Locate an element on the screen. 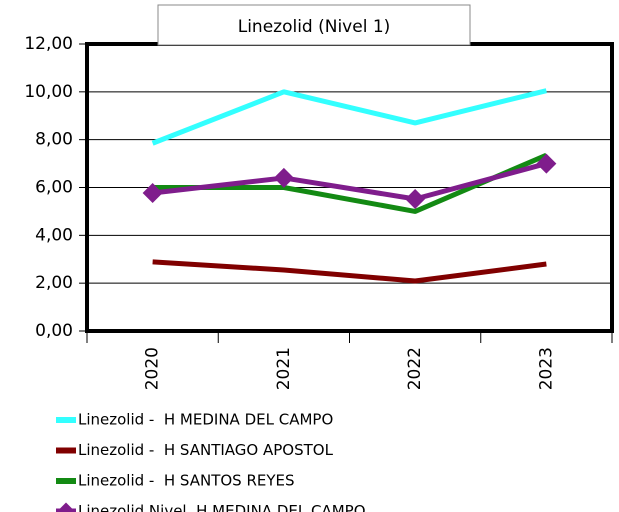 The width and height of the screenshot is (619, 512). y-tick-label: 0,00 is located at coordinates (54, 331).